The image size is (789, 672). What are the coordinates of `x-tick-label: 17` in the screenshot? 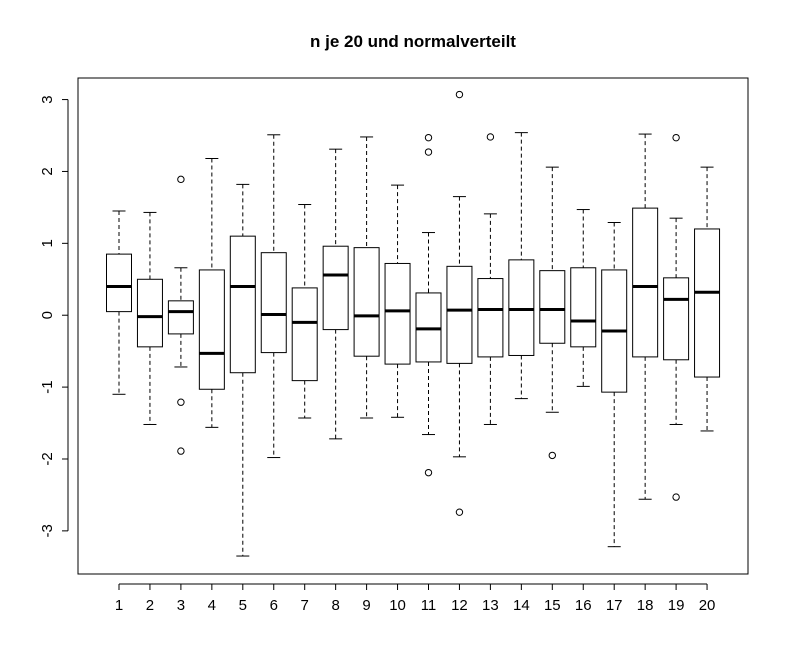 It's located at (614, 605).